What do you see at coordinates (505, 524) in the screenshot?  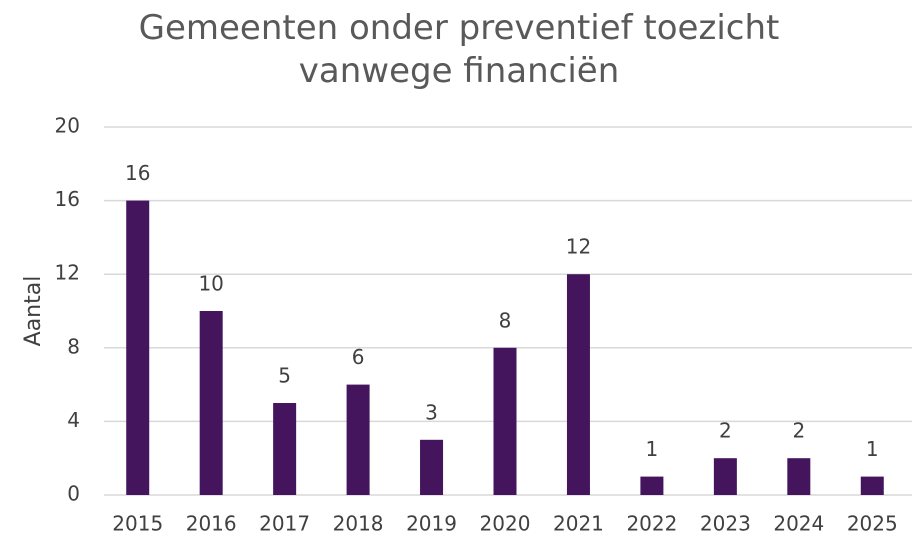 I see `x-tick-label: 2020` at bounding box center [505, 524].